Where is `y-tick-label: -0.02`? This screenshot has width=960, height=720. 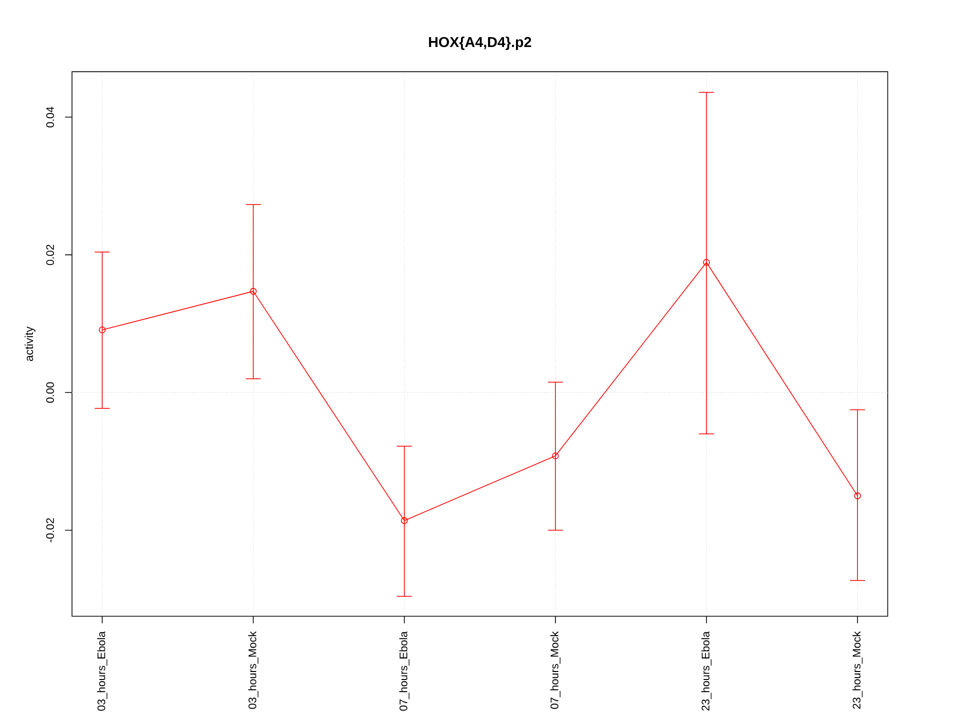
y-tick-label: -0.02 is located at coordinates (50, 530).